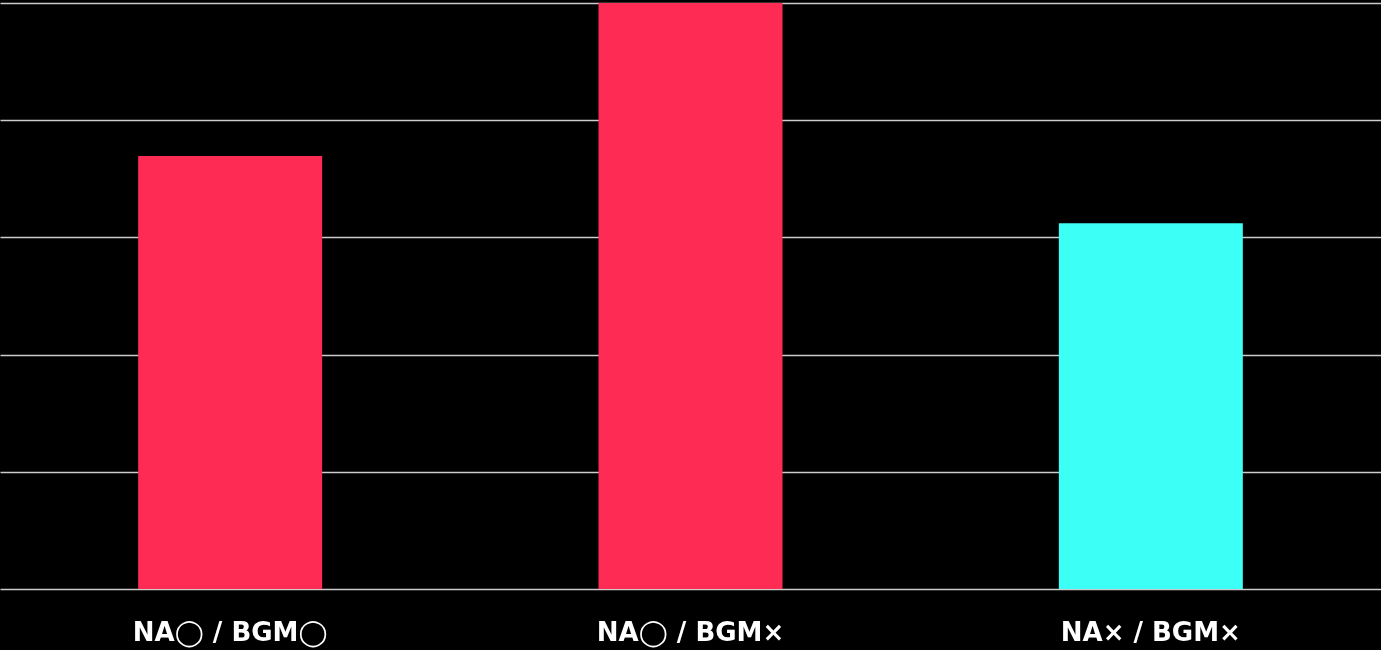 The width and height of the screenshot is (1381, 657). Describe the element at coordinates (690, 632) in the screenshot. I see `x-tick-label: NA◯ / BGM×` at that location.